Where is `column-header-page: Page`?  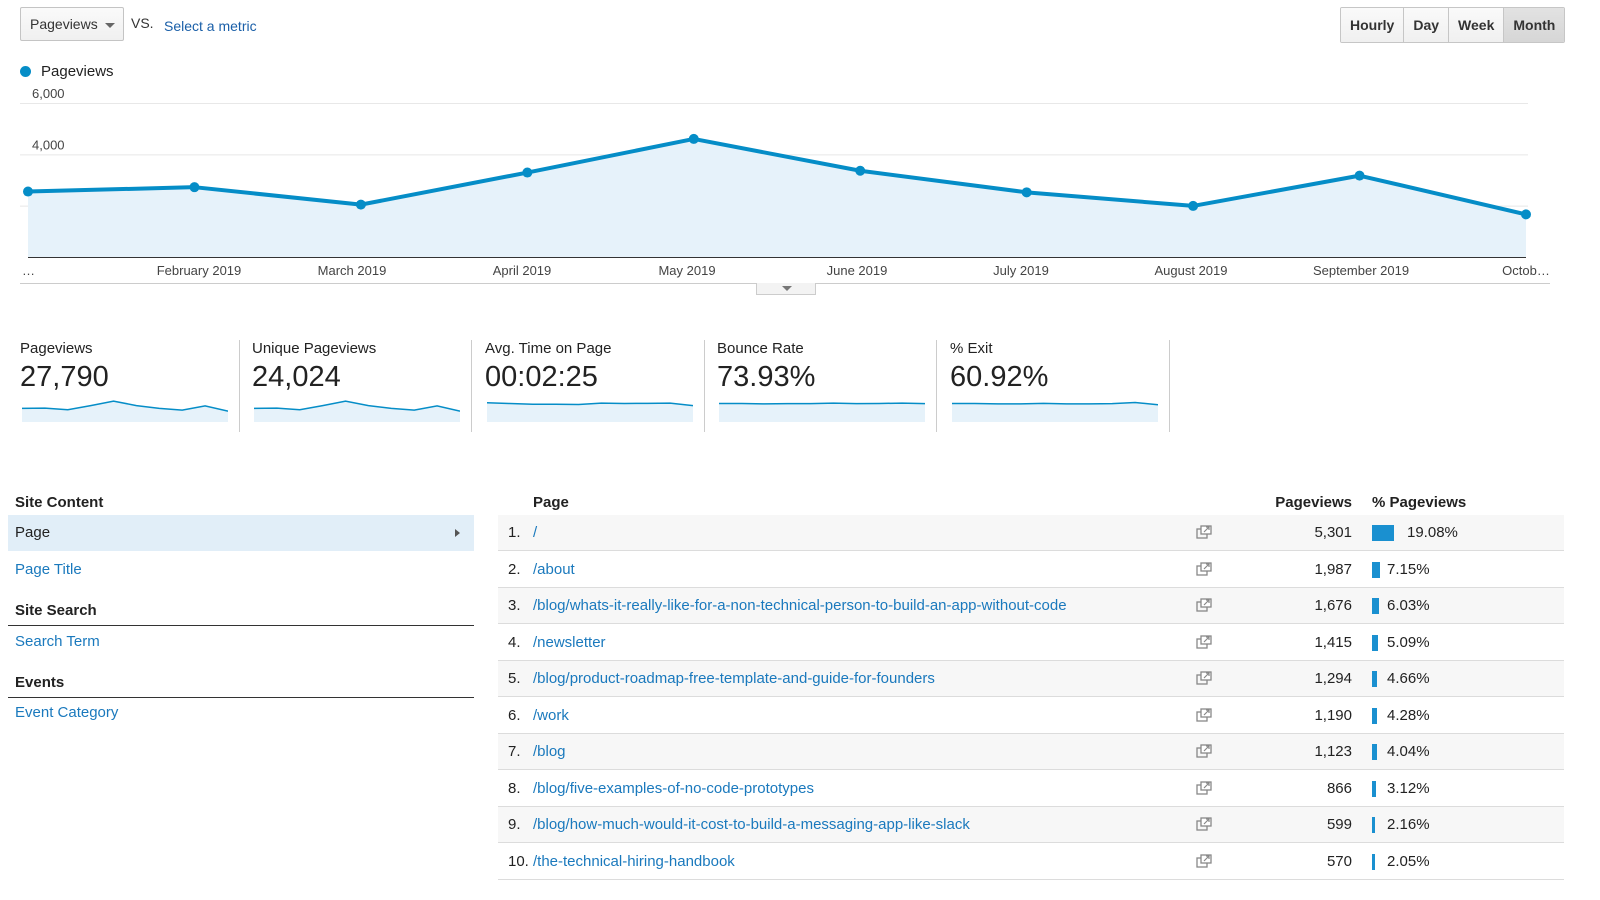 column-header-page: Page is located at coordinates (551, 502).